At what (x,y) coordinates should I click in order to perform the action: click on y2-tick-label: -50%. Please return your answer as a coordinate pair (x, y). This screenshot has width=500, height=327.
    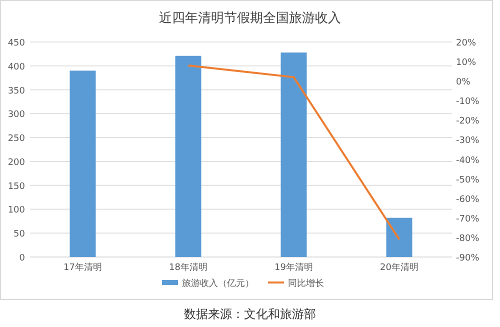
    Looking at the image, I should click on (468, 180).